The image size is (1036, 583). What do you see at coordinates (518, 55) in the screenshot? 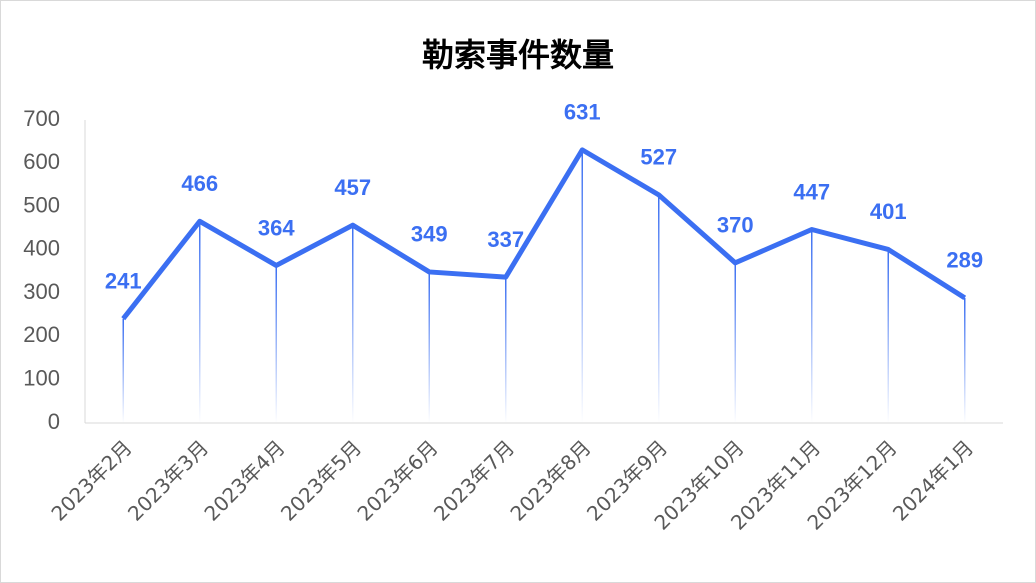
I see `chart-title: 勒索事件数量` at bounding box center [518, 55].